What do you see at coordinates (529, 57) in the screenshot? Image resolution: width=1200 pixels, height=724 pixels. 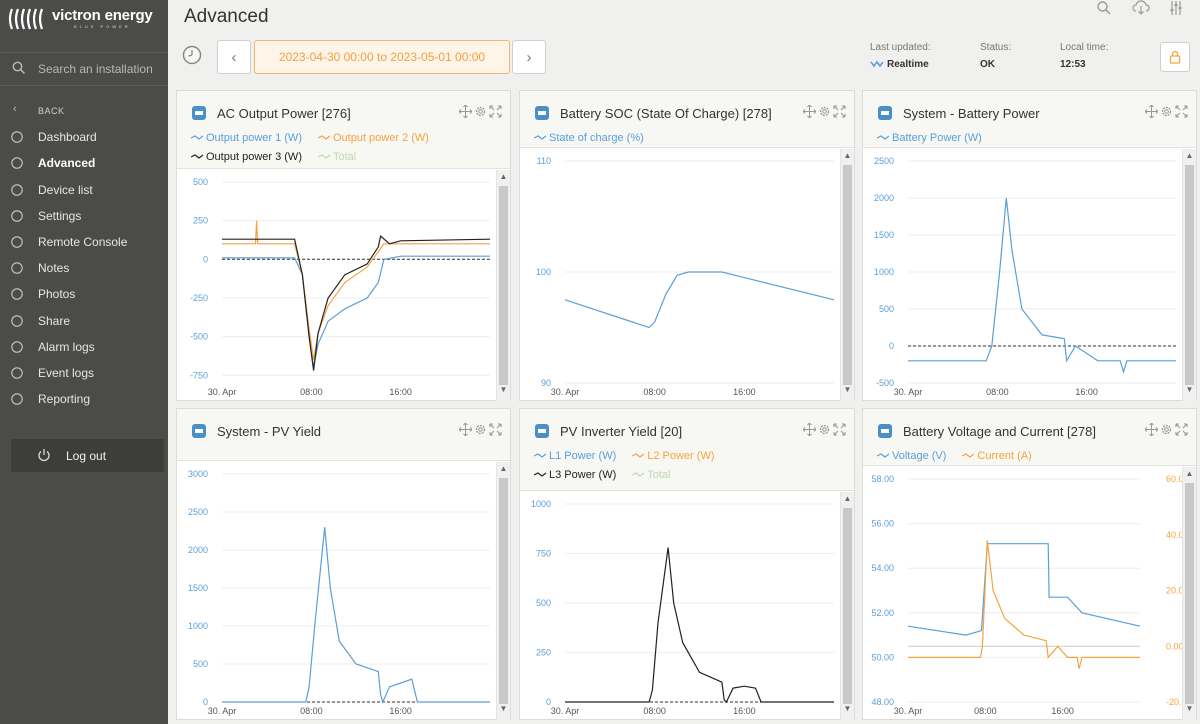 I see `next-range-button: ›` at bounding box center [529, 57].